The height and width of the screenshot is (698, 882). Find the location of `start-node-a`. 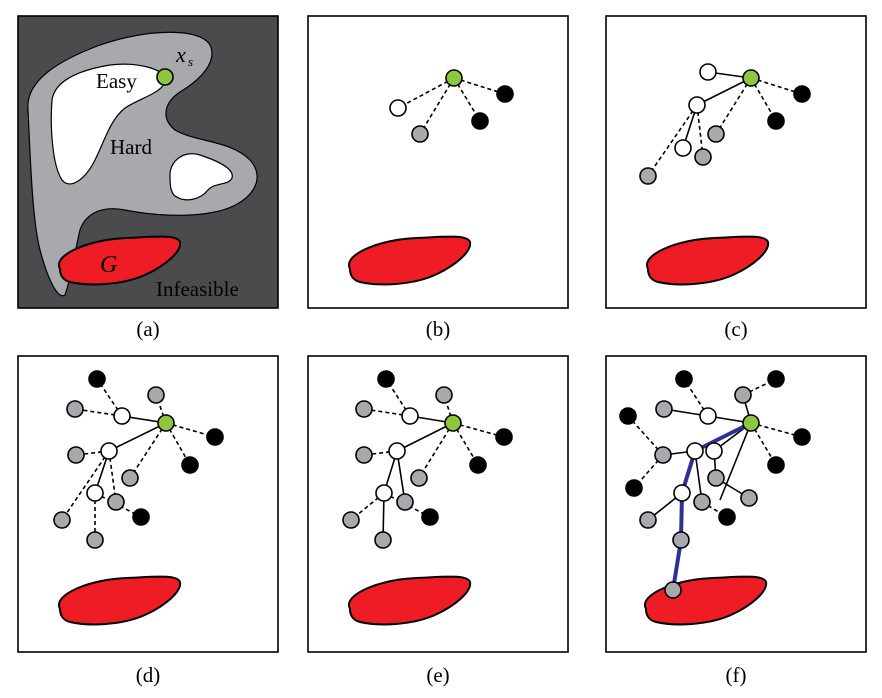

start-node-a is located at coordinates (165, 77).